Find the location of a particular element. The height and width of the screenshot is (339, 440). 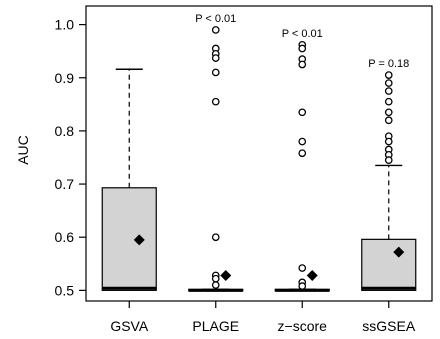

y-tick-label: 1.0 is located at coordinates (65, 25).